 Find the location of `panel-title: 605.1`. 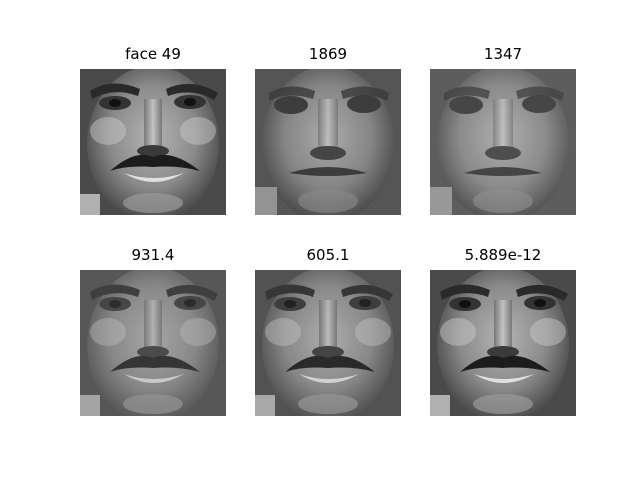

panel-title: 605.1 is located at coordinates (328, 255).